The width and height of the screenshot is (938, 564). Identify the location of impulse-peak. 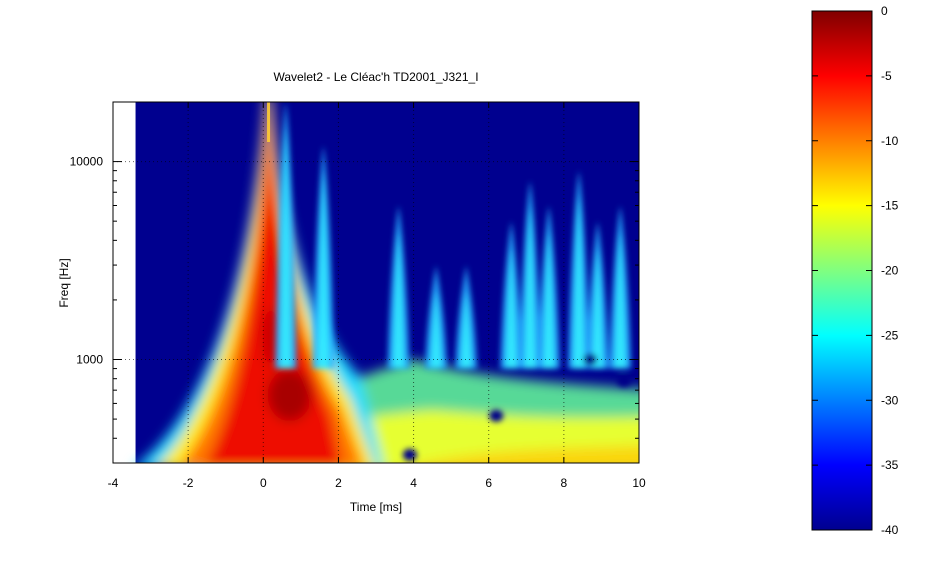
(269, 122).